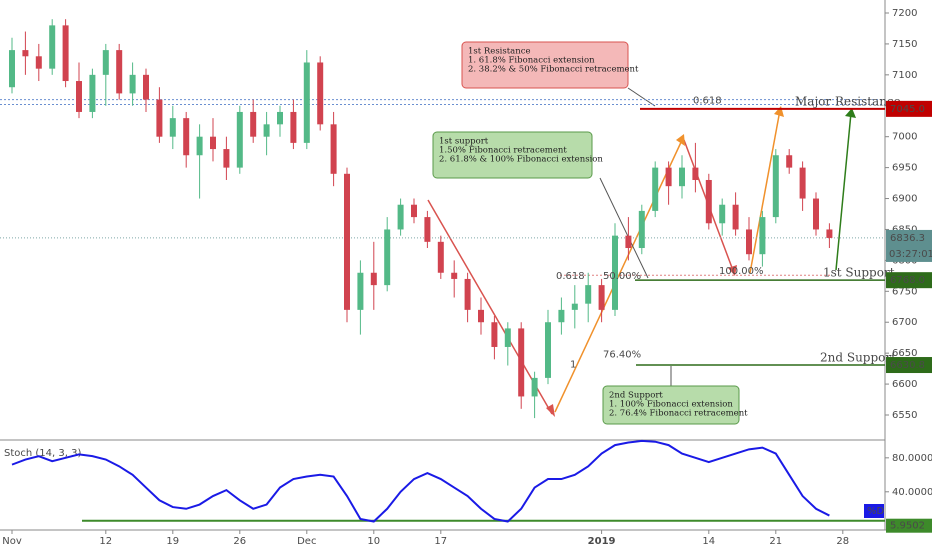  Describe the element at coordinates (912, 492) in the screenshot. I see `y-tick-label: 40.0000` at that location.